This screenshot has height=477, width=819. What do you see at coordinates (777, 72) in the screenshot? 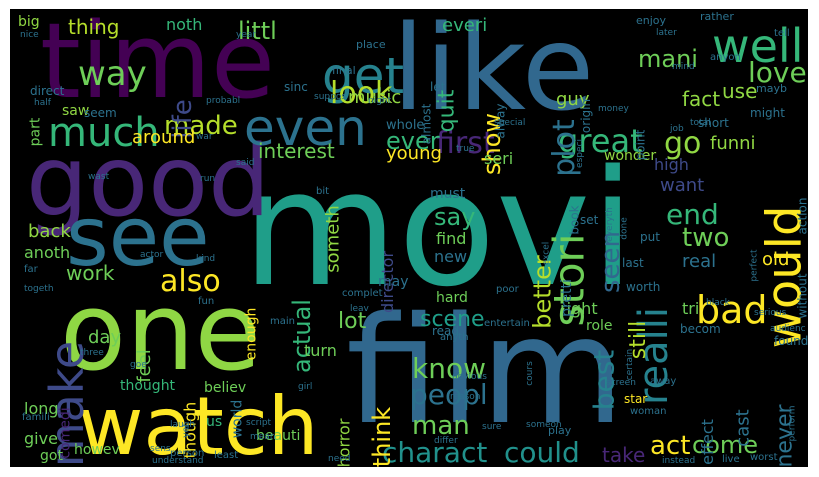
I see `word-cloud-word: love` at bounding box center [777, 72].